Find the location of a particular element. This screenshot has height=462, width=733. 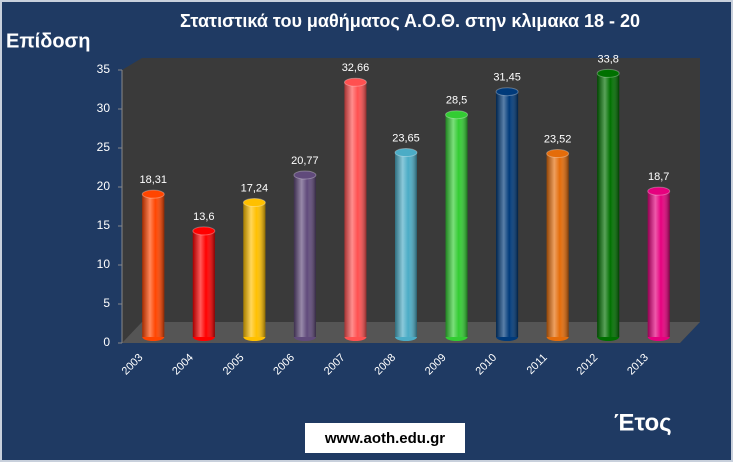

y-axis-label: Επίδοση is located at coordinates (48, 41).